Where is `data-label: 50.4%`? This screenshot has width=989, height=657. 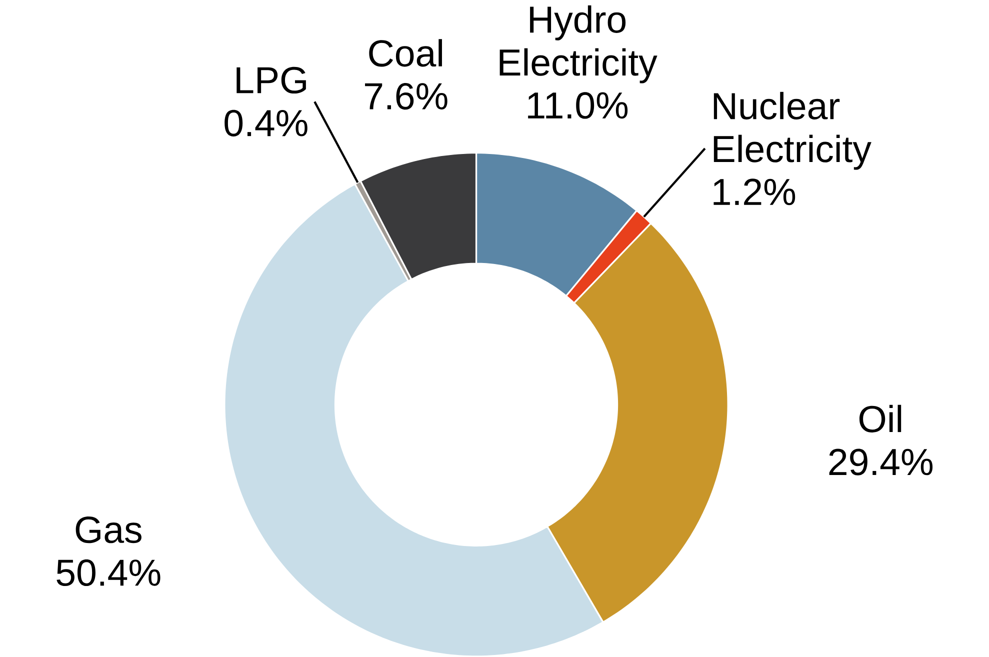 data-label: 50.4% is located at coordinates (108, 572).